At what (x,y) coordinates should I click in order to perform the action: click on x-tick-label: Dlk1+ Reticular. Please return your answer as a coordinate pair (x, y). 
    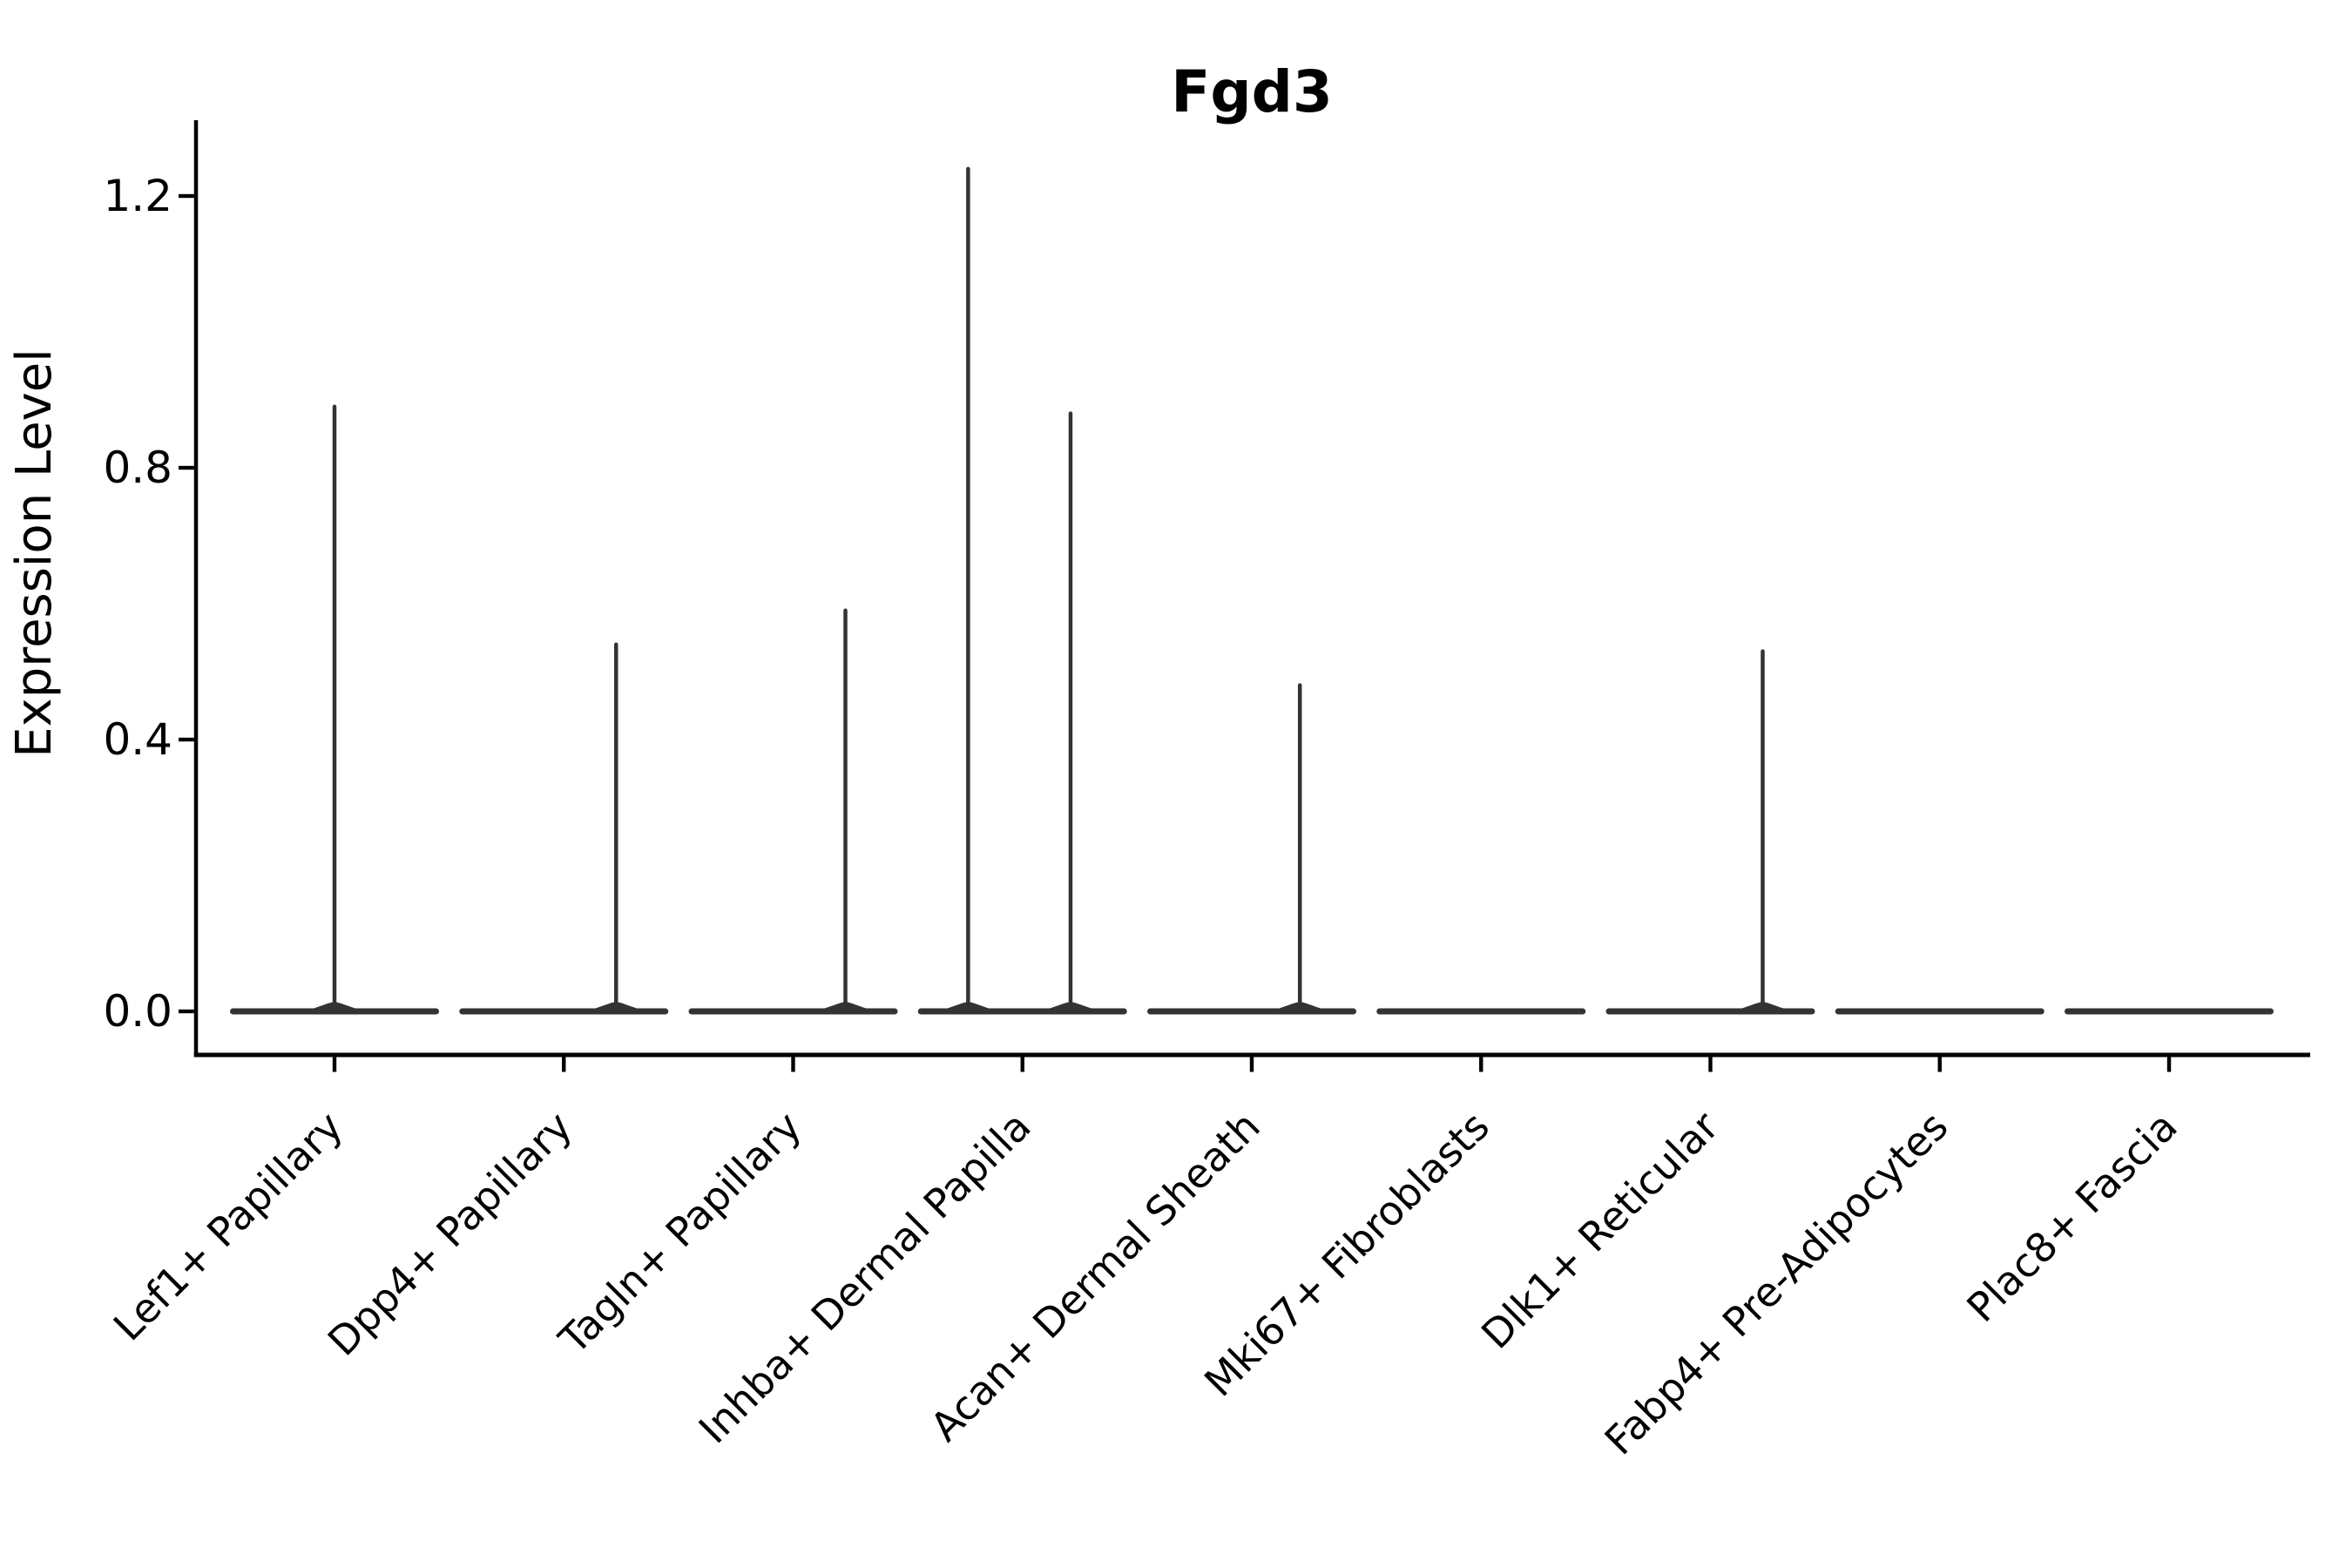
    Looking at the image, I should click on (1599, 1231).